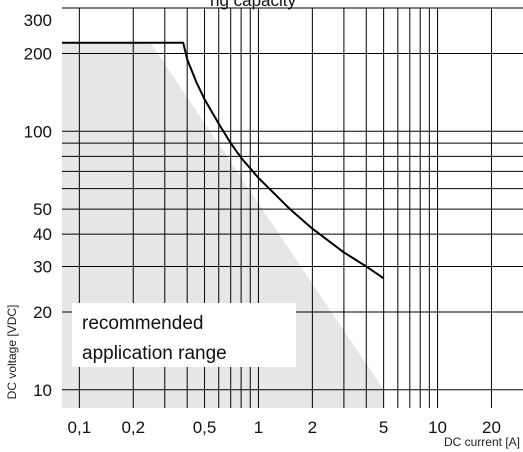 The width and height of the screenshot is (523, 452). Describe the element at coordinates (38, 54) in the screenshot. I see `y-tick-label: 200` at that location.